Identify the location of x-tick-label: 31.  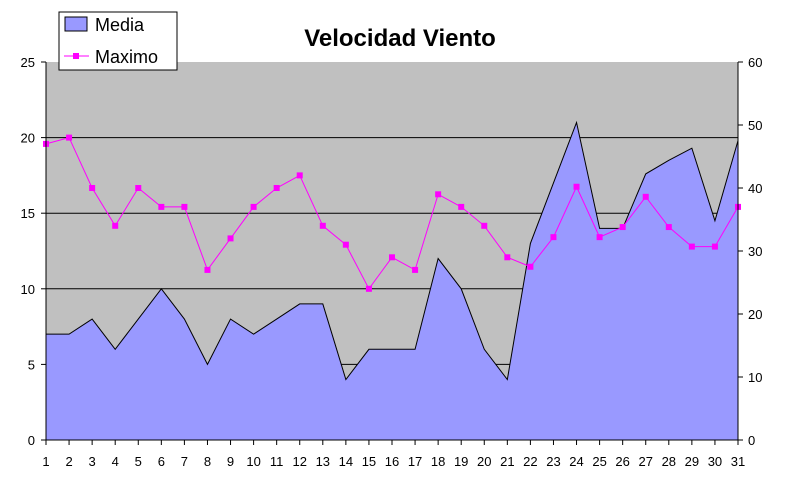
(738, 461).